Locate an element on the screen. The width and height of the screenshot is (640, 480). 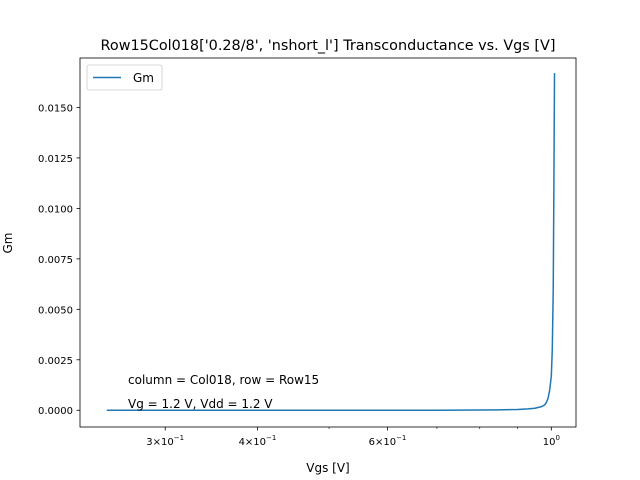
y-tick-label: 0.0100 is located at coordinates (55, 209).